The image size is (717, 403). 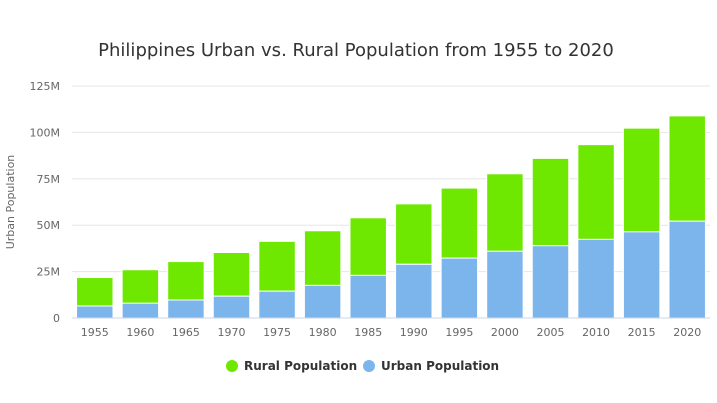 I want to click on bar-rural-1975, so click(x=277, y=266).